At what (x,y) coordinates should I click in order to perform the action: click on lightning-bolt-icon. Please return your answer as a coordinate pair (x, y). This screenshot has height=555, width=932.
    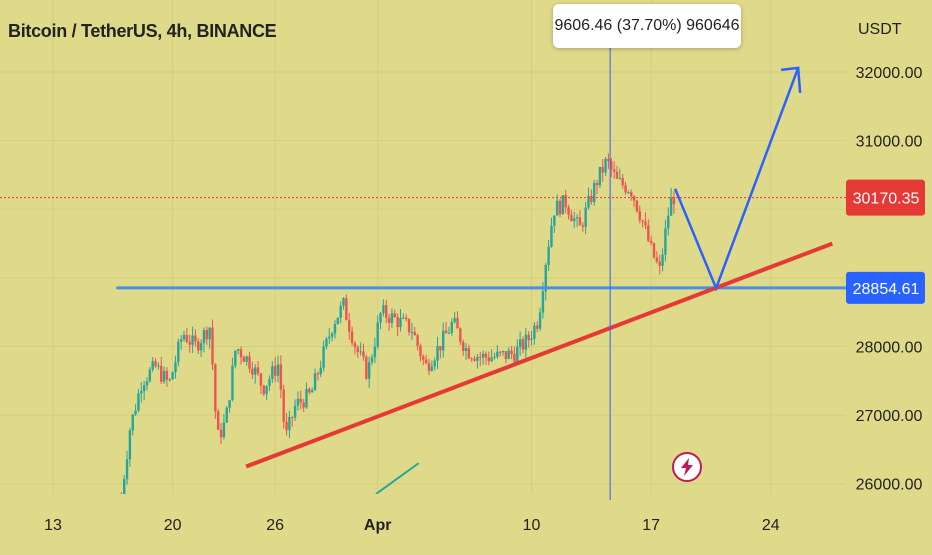
    Looking at the image, I should click on (687, 467).